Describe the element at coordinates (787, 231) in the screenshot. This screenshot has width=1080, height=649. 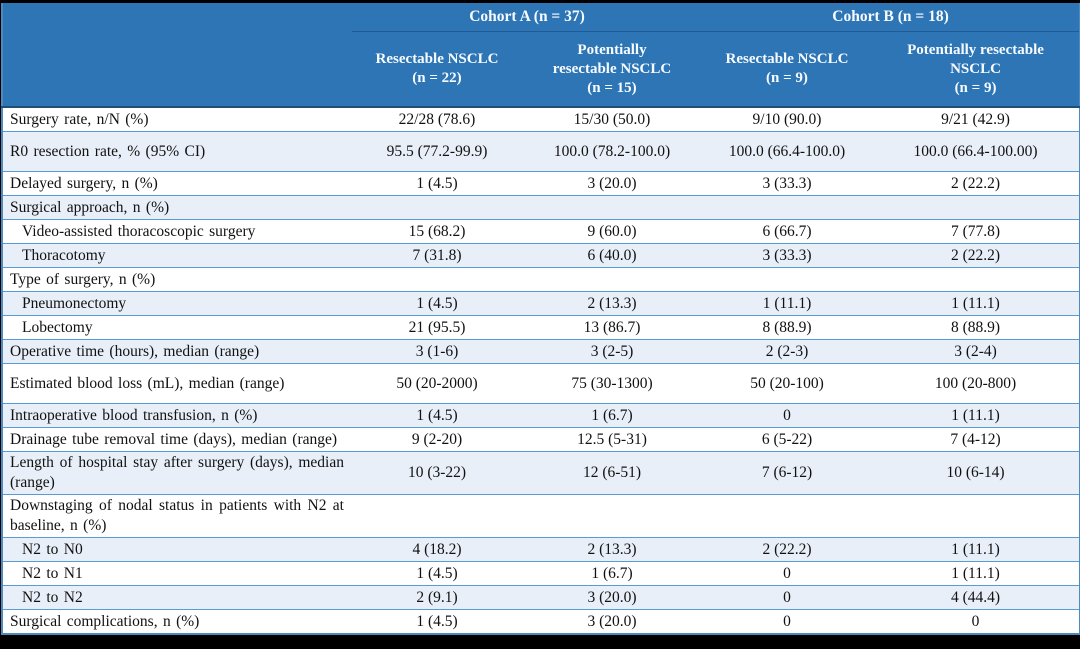
I see `value-cell: 6 (66.7)` at that location.